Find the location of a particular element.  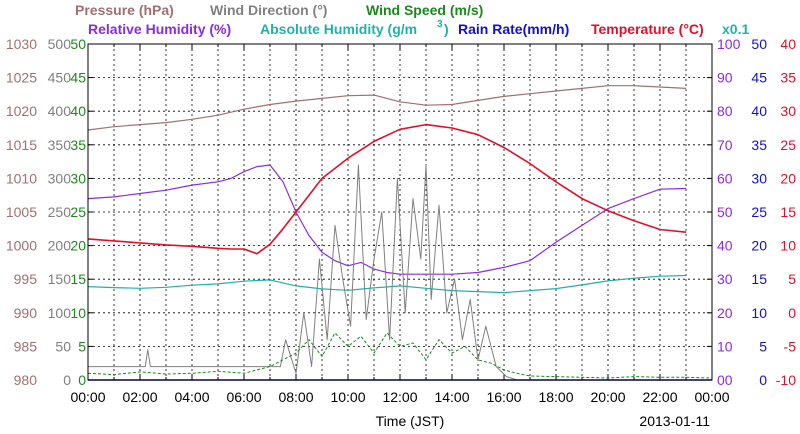

x-tick-label: 14:00 is located at coordinates (451, 397).